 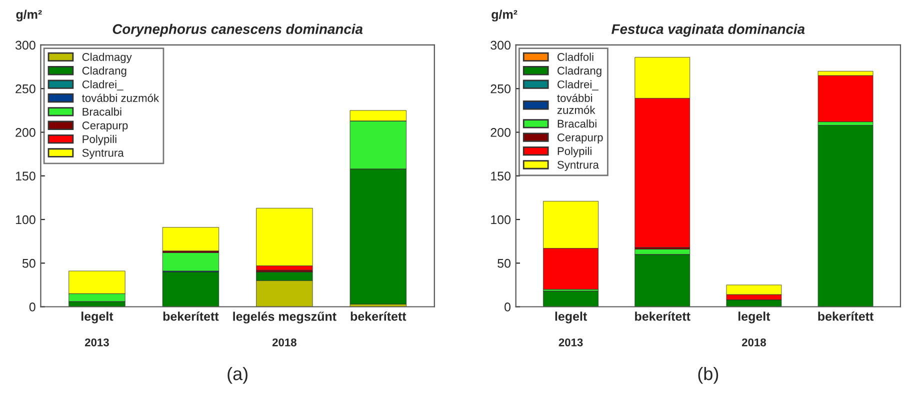 What do you see at coordinates (708, 375) in the screenshot?
I see `text: (b)` at bounding box center [708, 375].